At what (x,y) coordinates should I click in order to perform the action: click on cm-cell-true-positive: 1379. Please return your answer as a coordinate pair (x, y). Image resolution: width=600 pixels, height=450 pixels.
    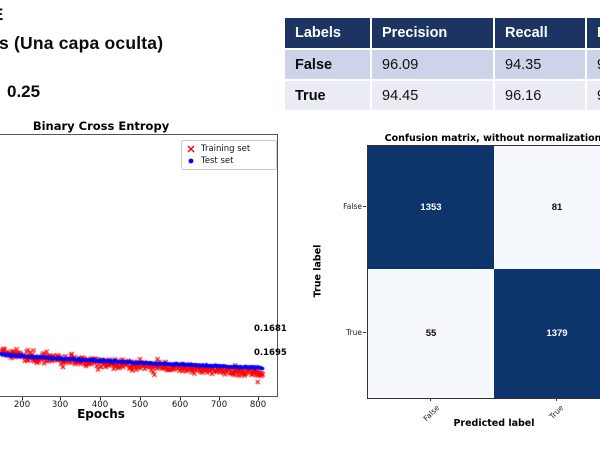
    Looking at the image, I should click on (547, 333).